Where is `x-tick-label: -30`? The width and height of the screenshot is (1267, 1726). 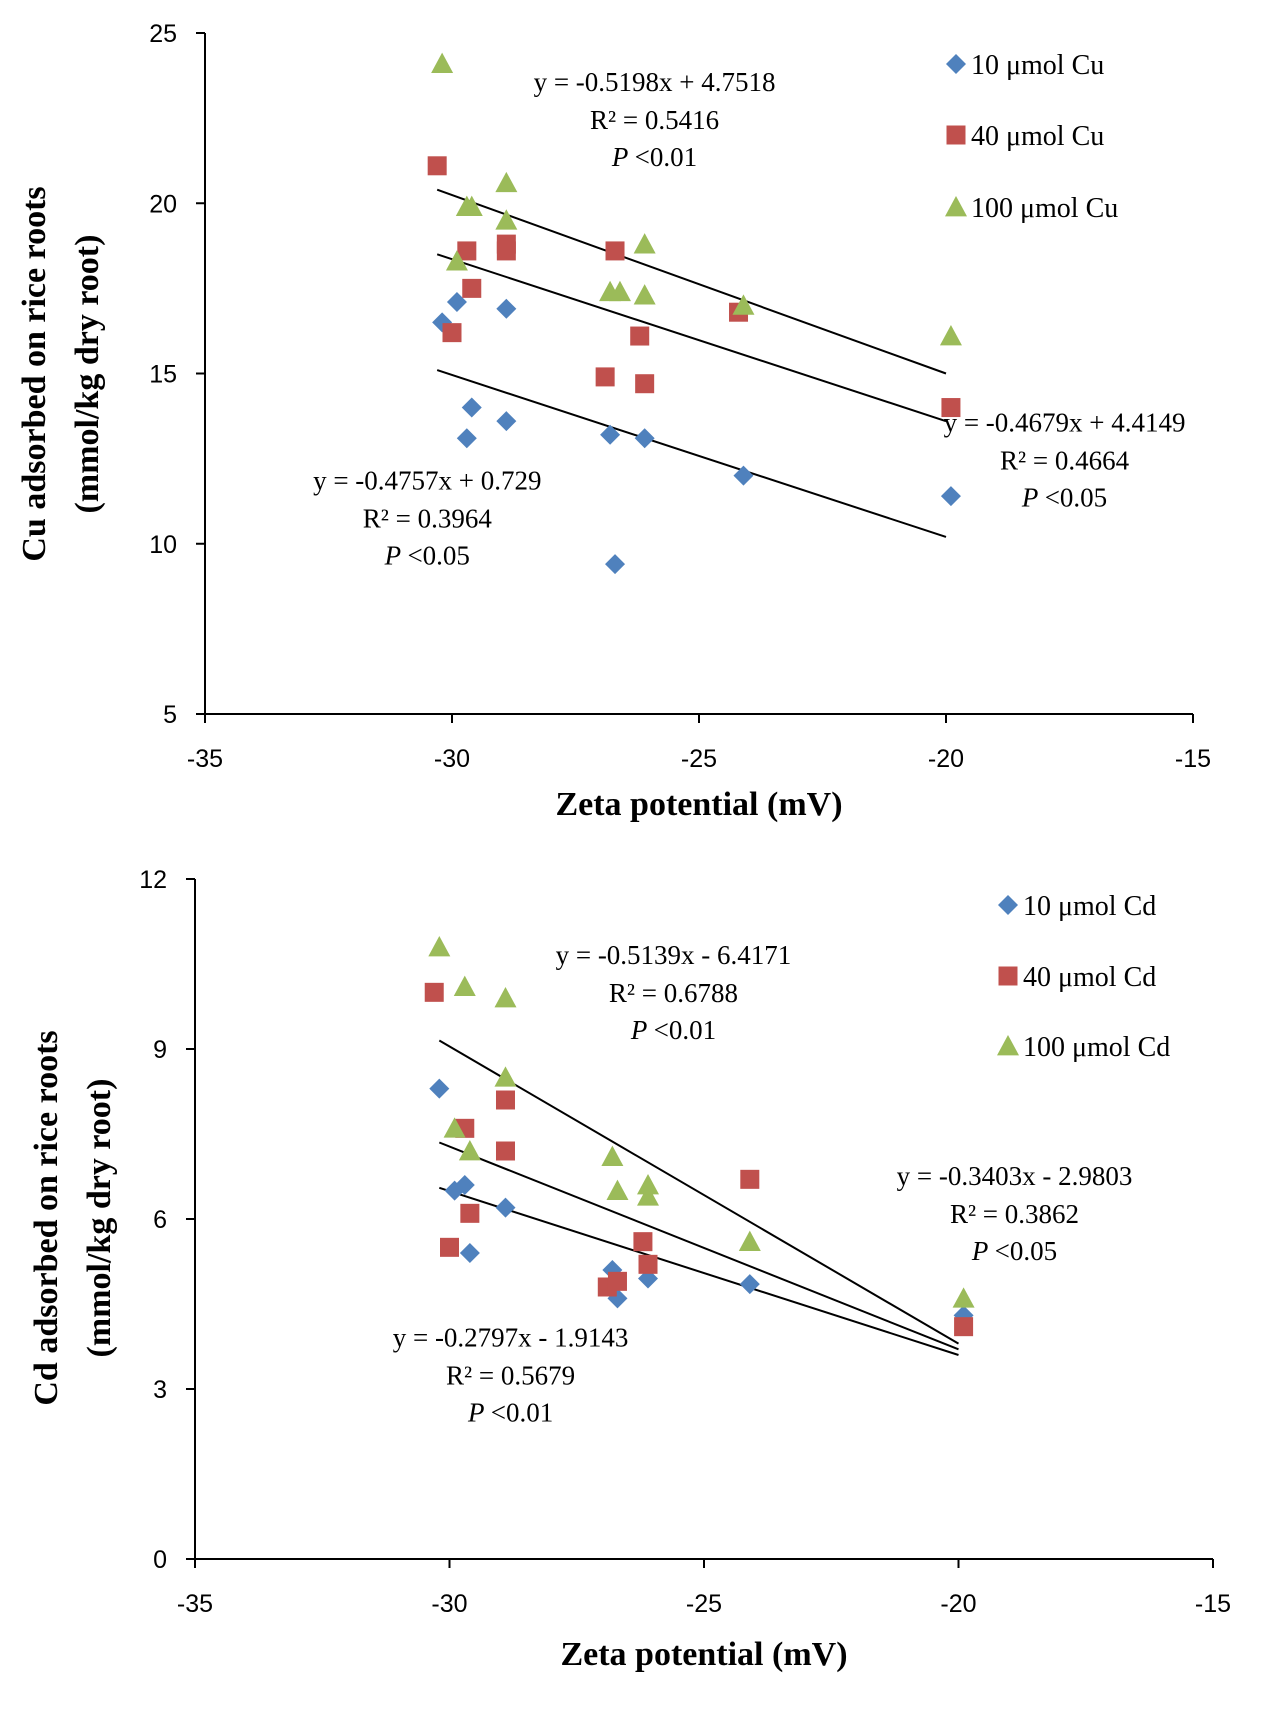
x-tick-label: -30 is located at coordinates (452, 759).